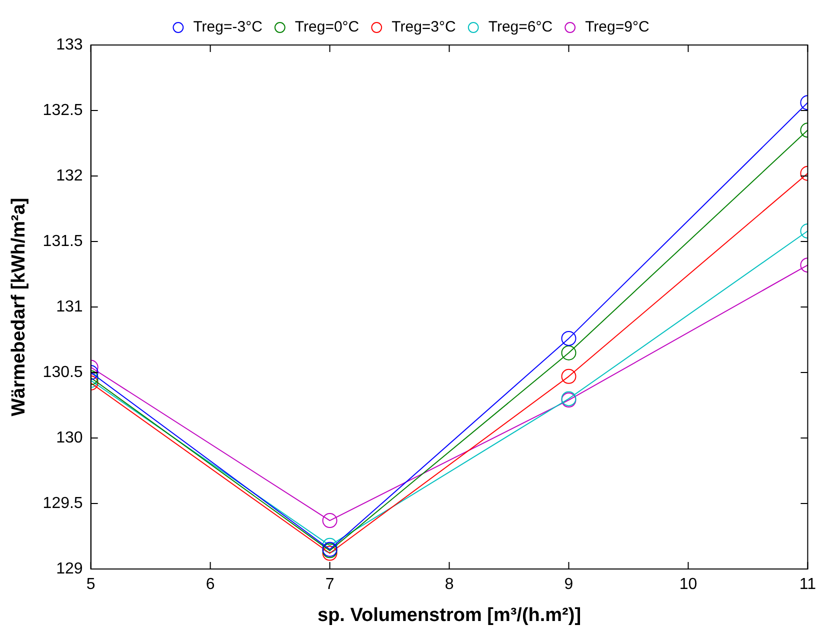 Image resolution: width=822 pixels, height=635 pixels. I want to click on y-tick-label: 130.5, so click(62, 372).